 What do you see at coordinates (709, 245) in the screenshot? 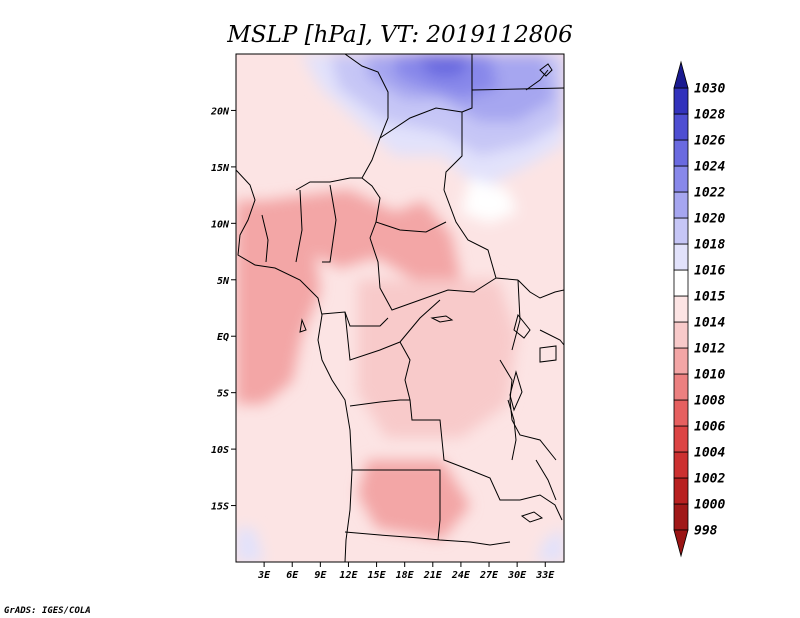
I see `colorbar-label: 1018` at bounding box center [709, 245].